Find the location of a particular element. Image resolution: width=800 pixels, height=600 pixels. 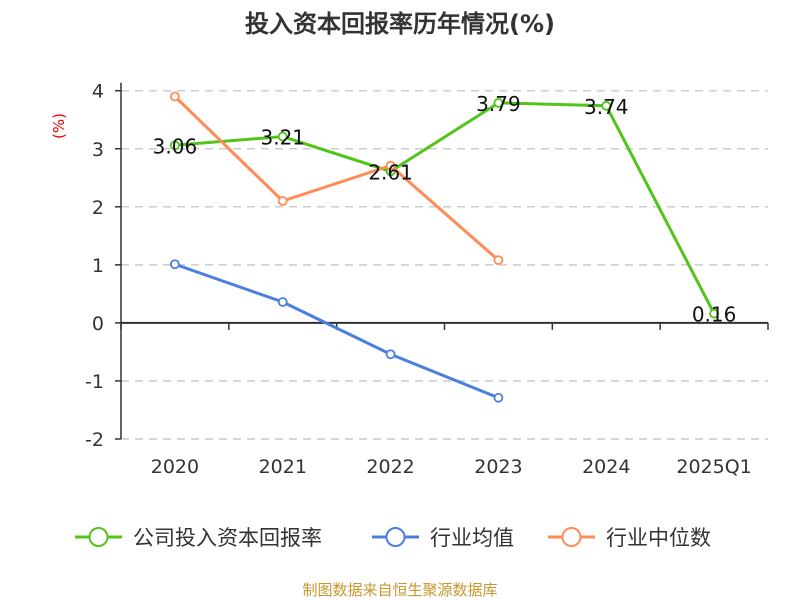

legend-label: 行业中位数 is located at coordinates (658, 538).